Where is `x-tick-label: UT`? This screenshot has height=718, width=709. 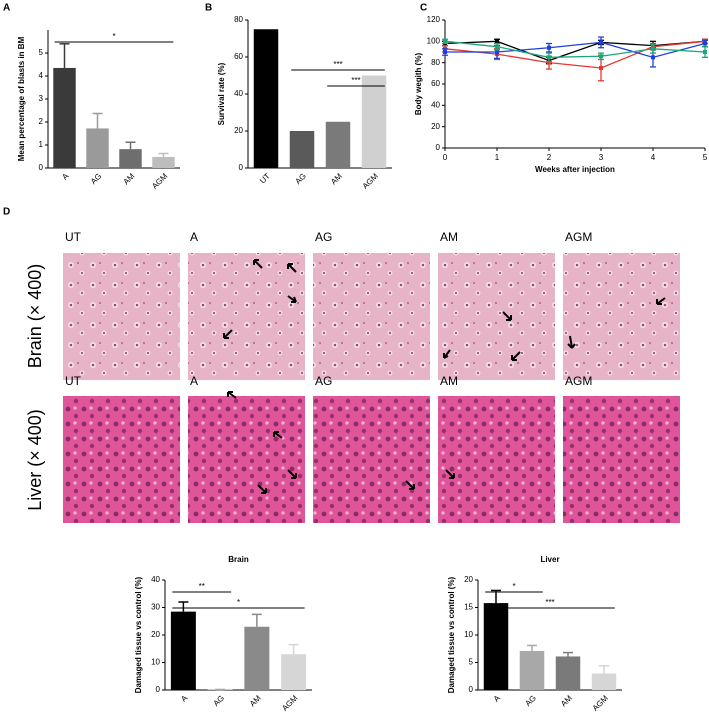 x-tick-label: UT is located at coordinates (265, 178).